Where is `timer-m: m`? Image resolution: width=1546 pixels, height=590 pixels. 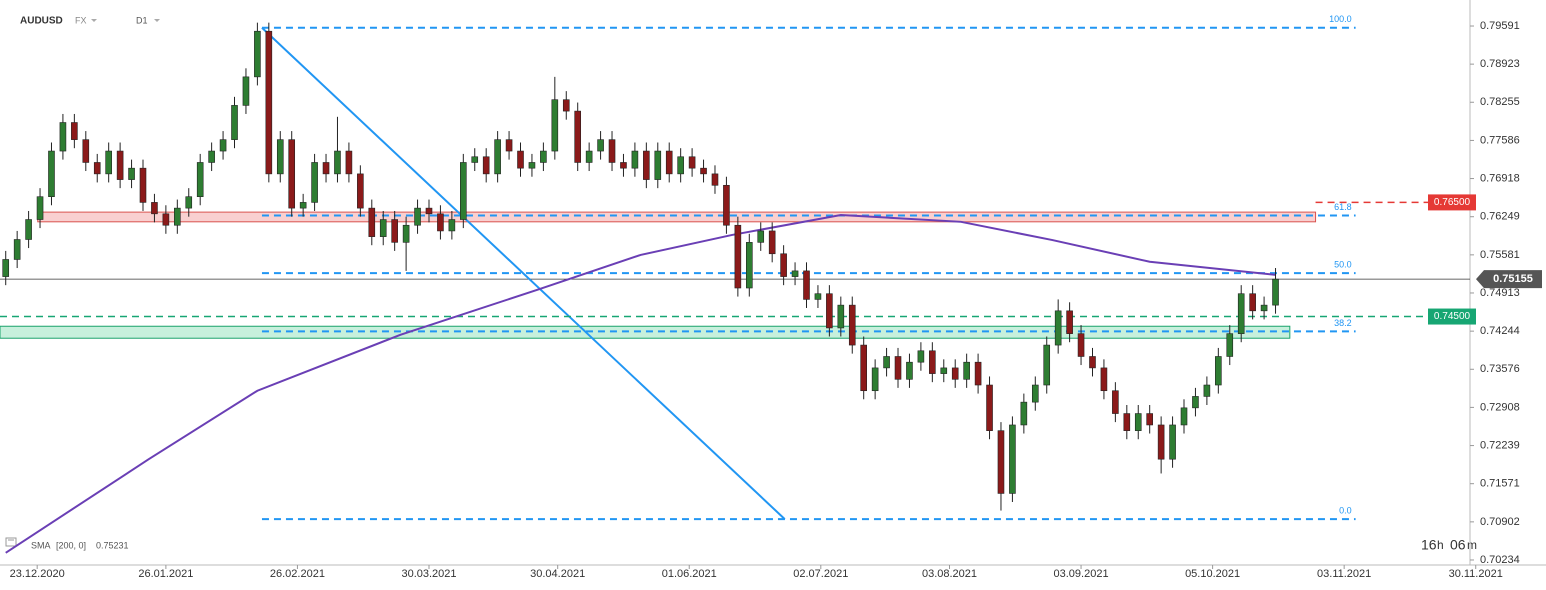
timer-m: m is located at coordinates (1472, 545).